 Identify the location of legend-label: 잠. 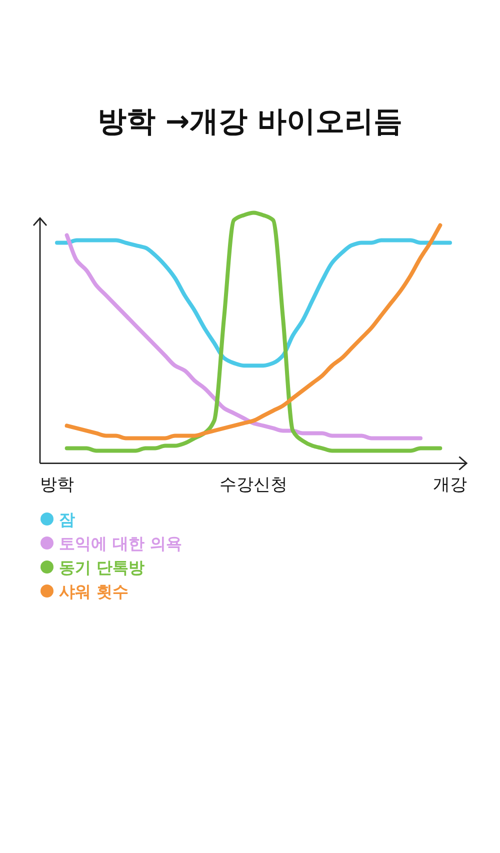
(67, 519).